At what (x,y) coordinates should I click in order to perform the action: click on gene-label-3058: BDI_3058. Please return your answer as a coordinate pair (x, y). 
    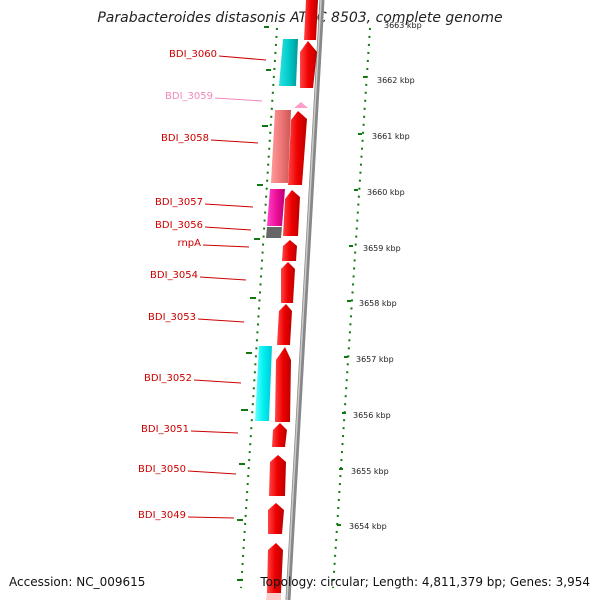
    Looking at the image, I should click on (185, 138).